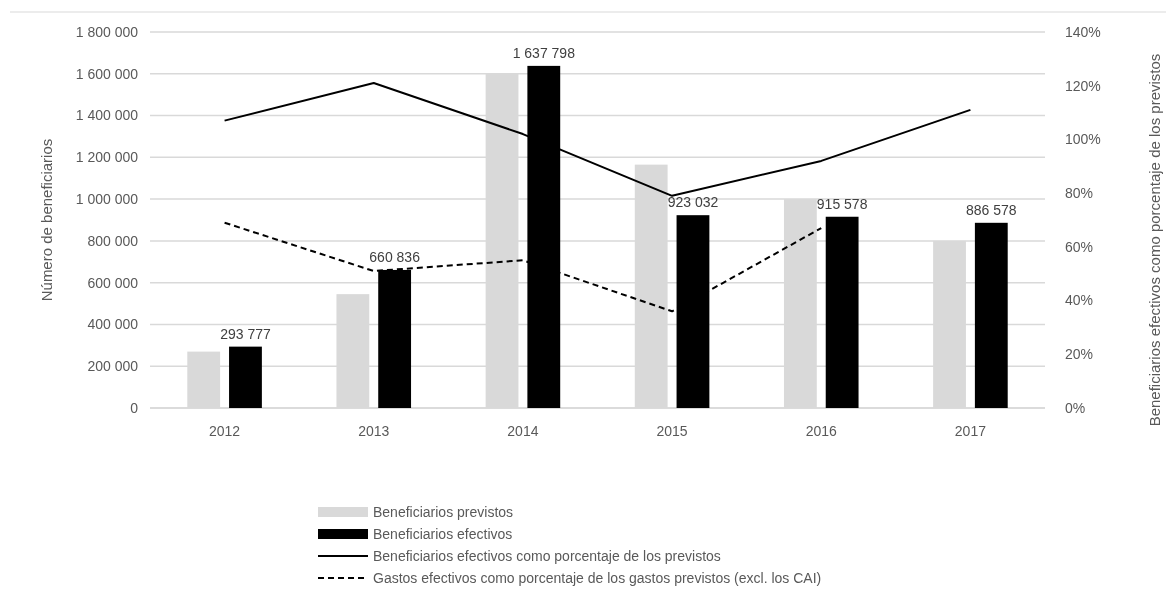 This screenshot has height=590, width=1176. What do you see at coordinates (991, 209) in the screenshot?
I see `data-label: 886 578` at bounding box center [991, 209].